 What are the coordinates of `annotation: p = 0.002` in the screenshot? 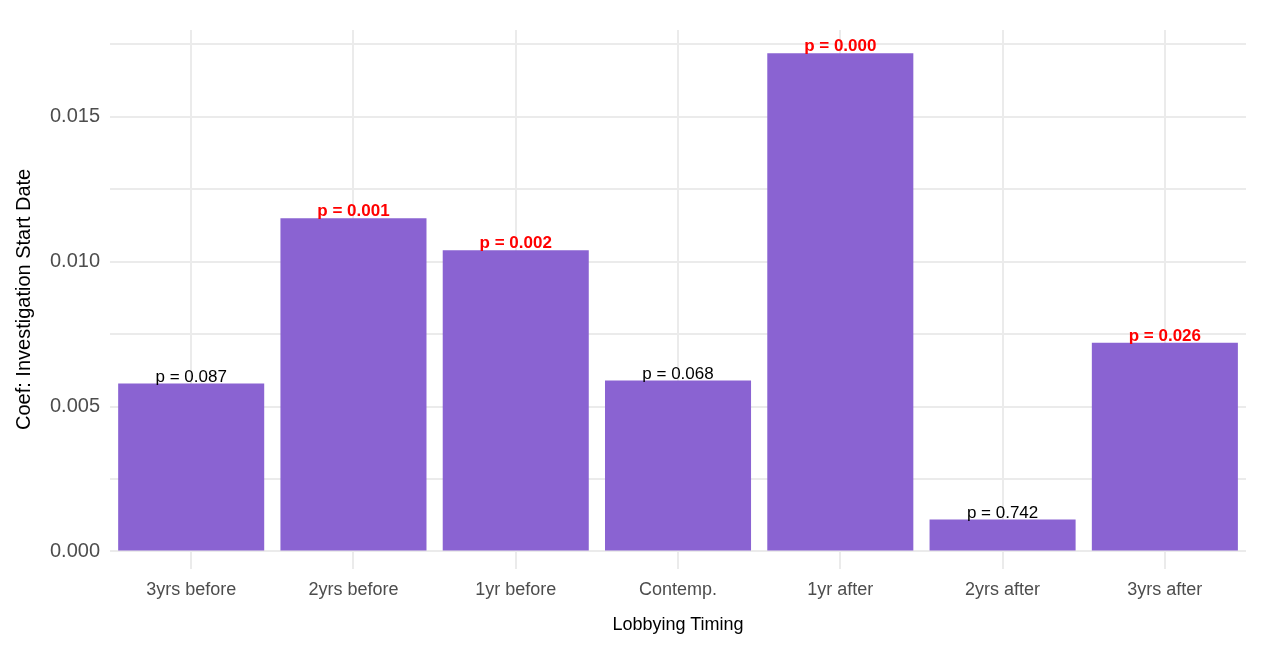 It's located at (515, 243).